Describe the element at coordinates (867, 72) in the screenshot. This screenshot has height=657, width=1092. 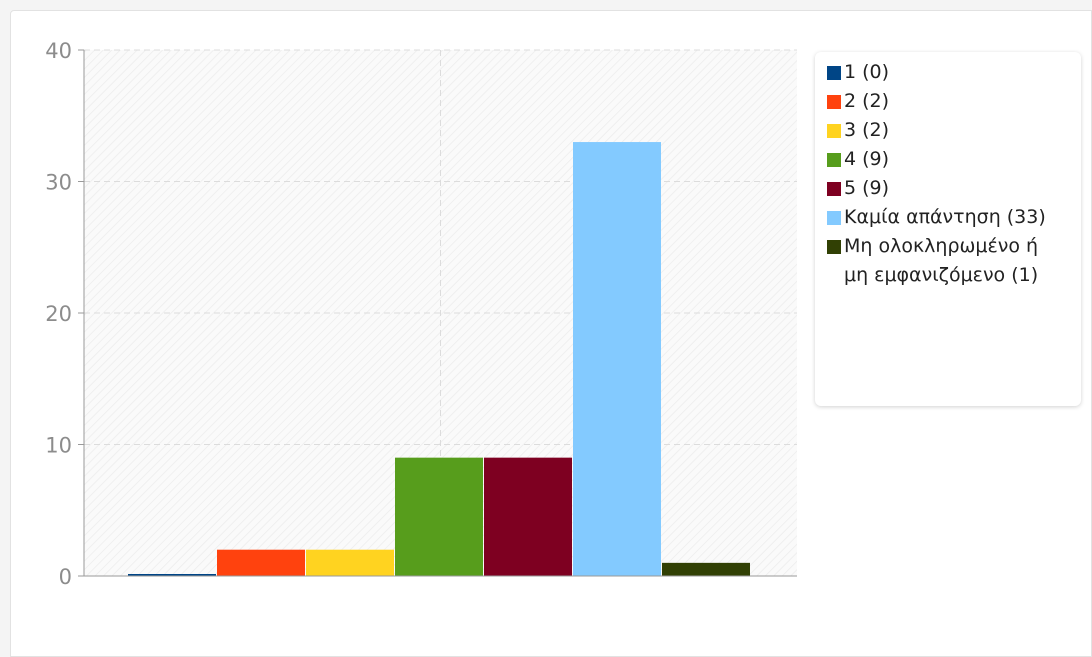
I see `legend-label: 1 (0)` at that location.